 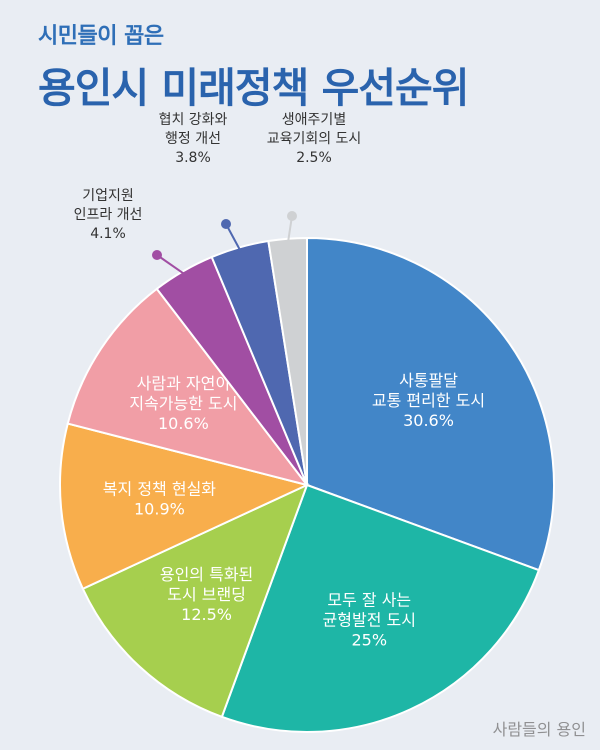 What do you see at coordinates (206, 614) in the screenshot?
I see `slice-value-label: 12.5%` at bounding box center [206, 614].